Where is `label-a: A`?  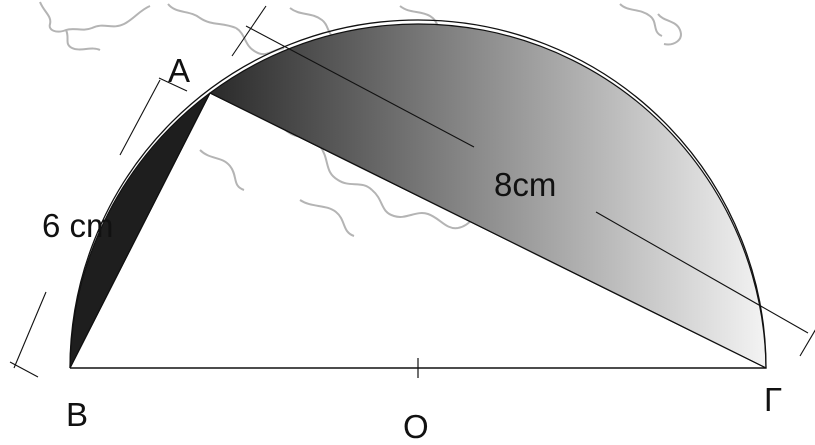 label-a: A is located at coordinates (179, 70).